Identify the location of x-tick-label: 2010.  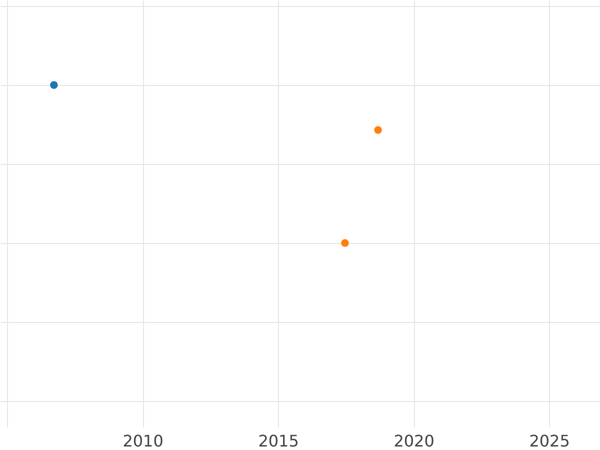
(143, 441).